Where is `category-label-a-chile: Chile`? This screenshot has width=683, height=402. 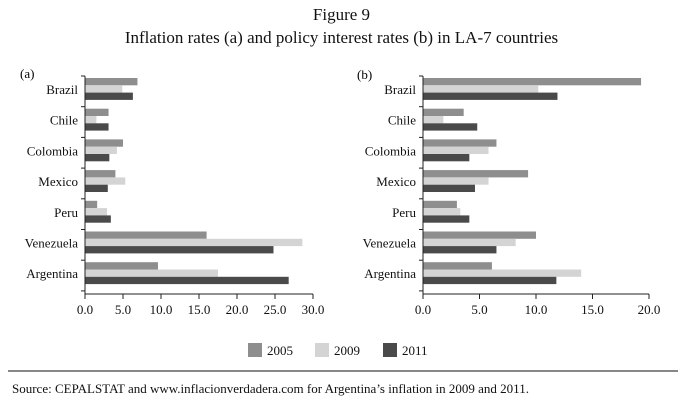
category-label-a-chile: Chile is located at coordinates (64, 120).